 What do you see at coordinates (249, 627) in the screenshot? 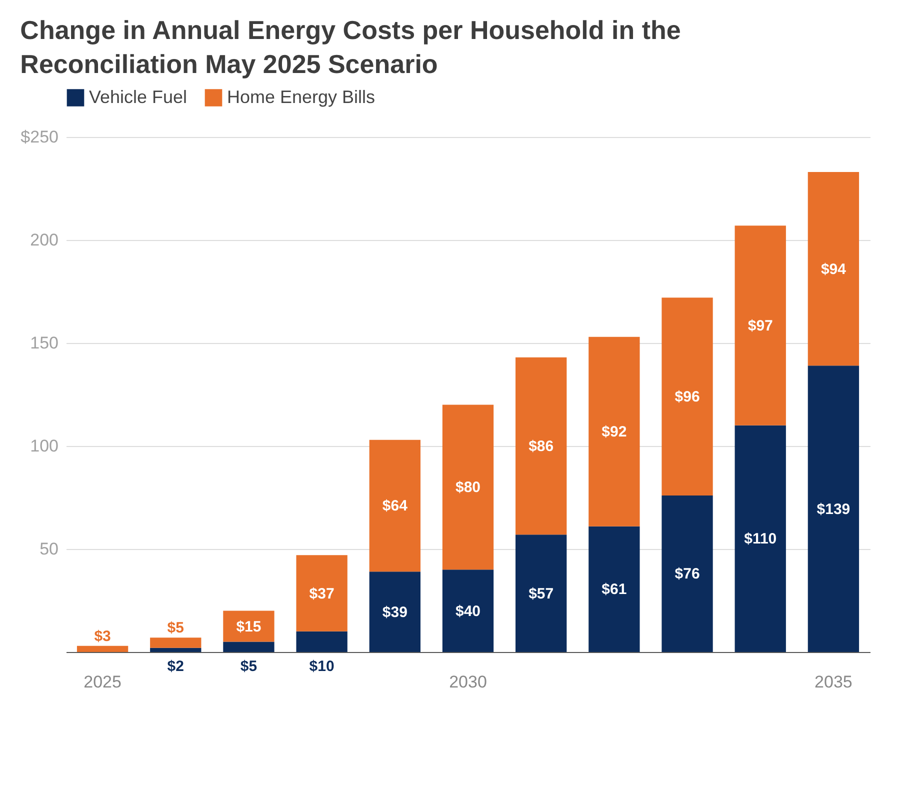
I see `data-label: $15` at bounding box center [249, 627].